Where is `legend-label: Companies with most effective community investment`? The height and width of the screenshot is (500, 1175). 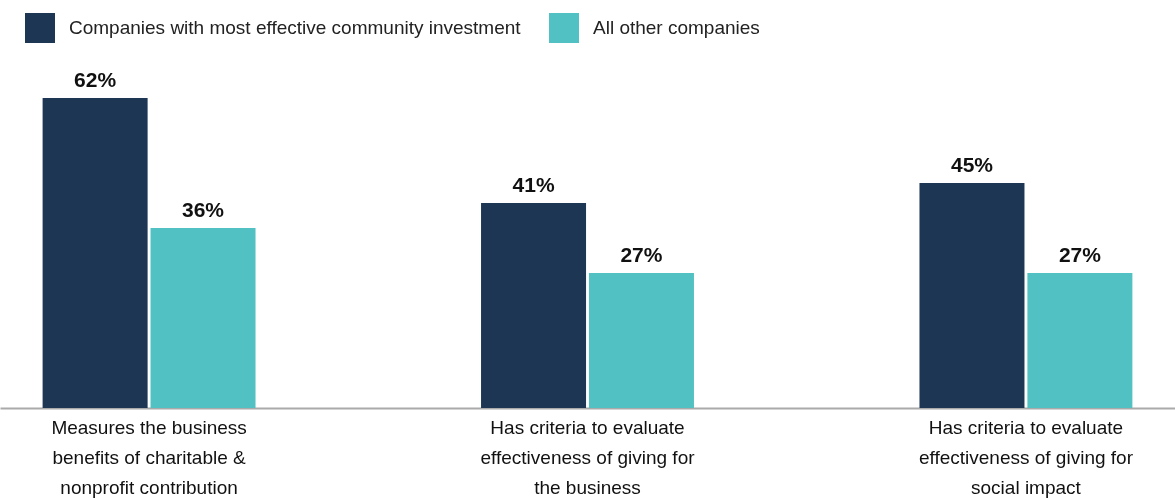 legend-label: Companies with most effective community investment is located at coordinates (295, 27).